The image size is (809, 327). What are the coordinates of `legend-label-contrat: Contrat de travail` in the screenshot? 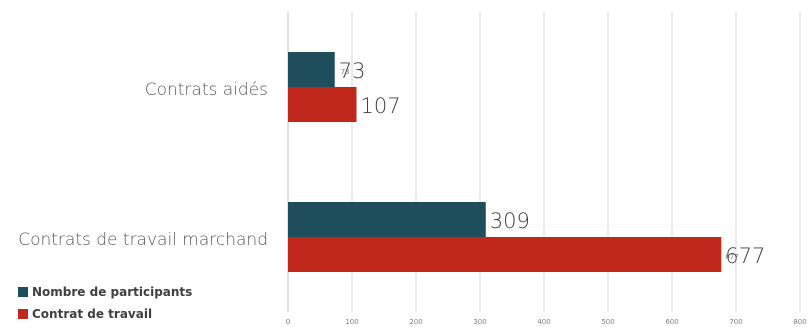 It's located at (92, 314).